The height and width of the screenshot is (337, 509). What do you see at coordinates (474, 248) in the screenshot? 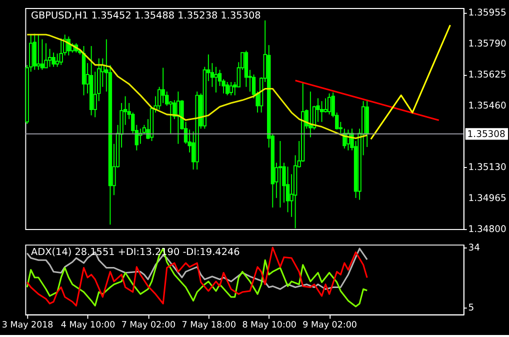
I see `y-tick-label: 34` at bounding box center [474, 248].